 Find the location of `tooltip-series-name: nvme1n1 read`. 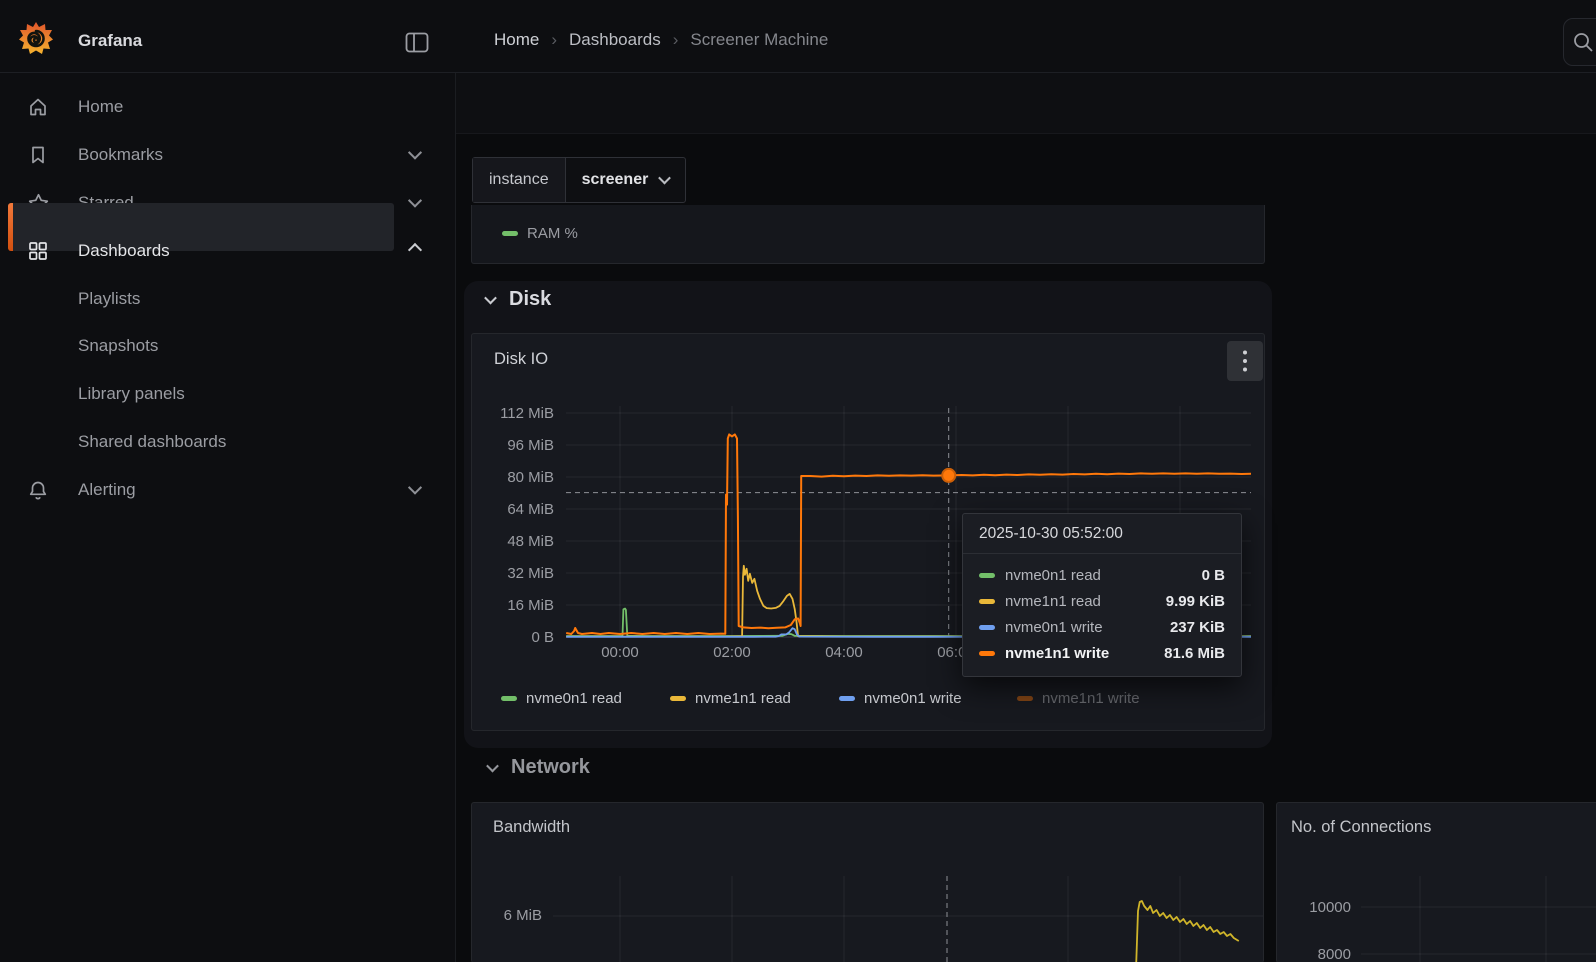

tooltip-series-name: nvme1n1 read is located at coordinates (1053, 601).